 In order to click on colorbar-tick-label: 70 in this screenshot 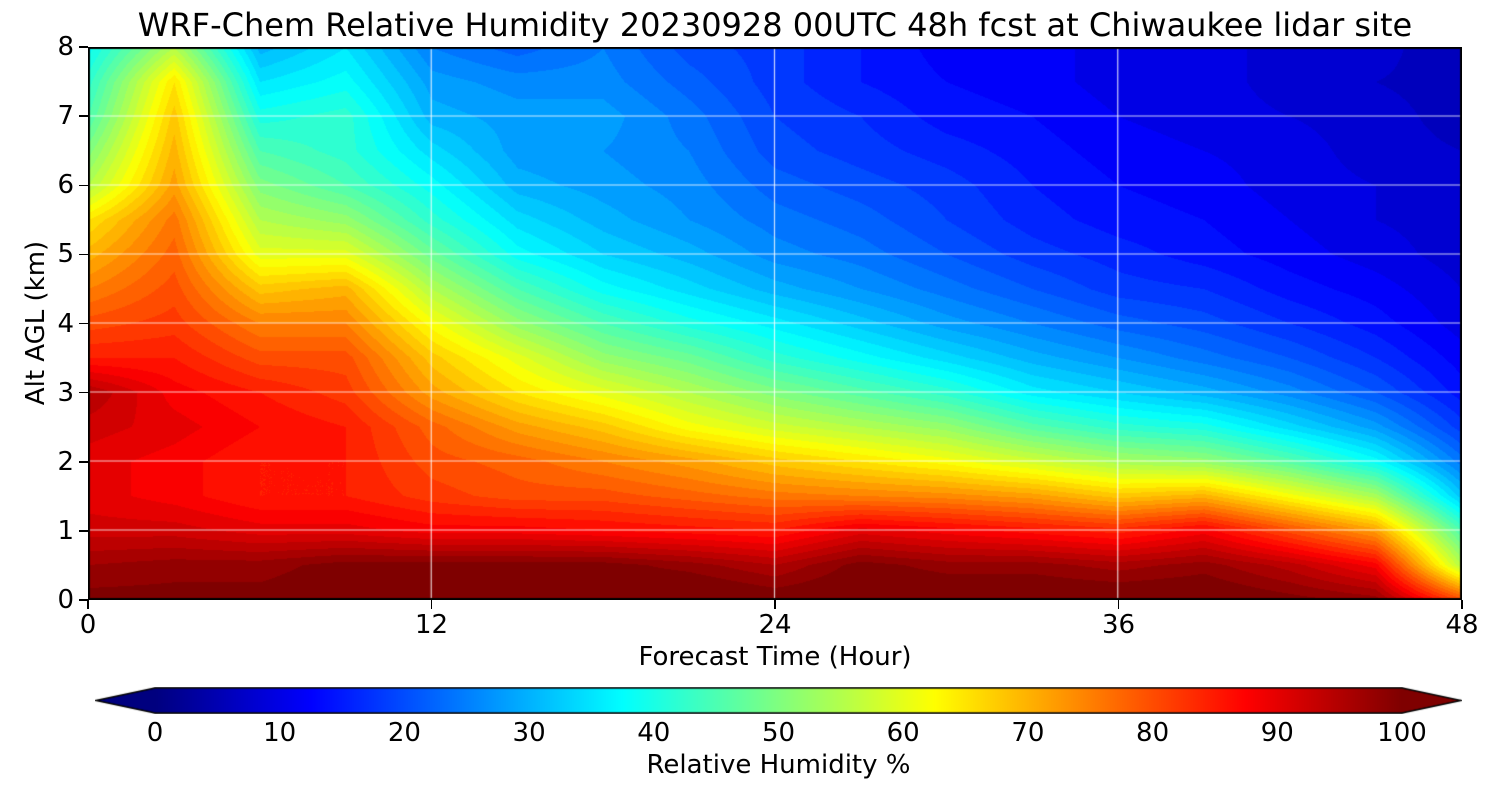, I will do `click(1028, 733)`.